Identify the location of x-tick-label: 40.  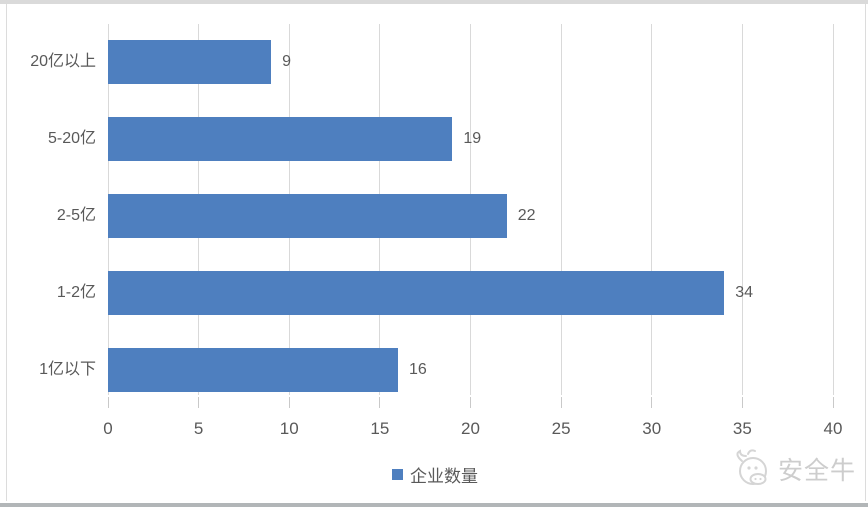
(833, 428).